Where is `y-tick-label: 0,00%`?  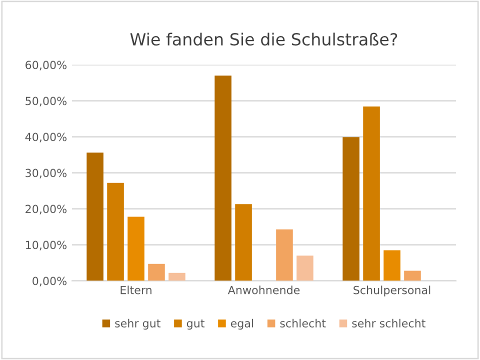 y-tick-label: 0,00% is located at coordinates (49, 281).